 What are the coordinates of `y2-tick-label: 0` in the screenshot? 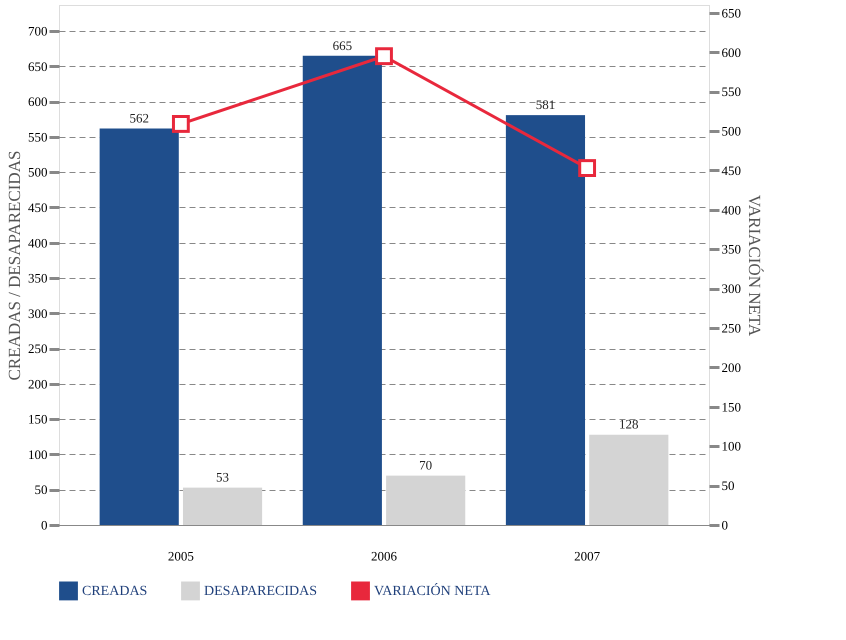 It's located at (725, 525).